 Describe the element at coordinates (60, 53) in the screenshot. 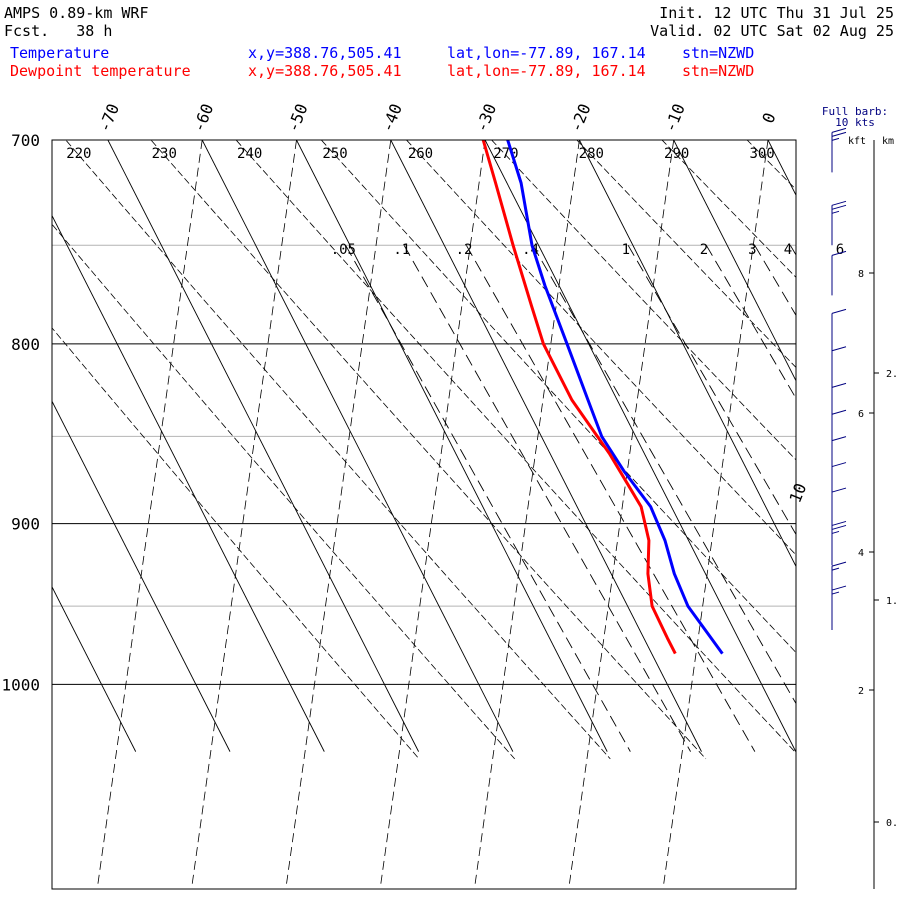

I see `legend-temperature-name: Temperature` at that location.